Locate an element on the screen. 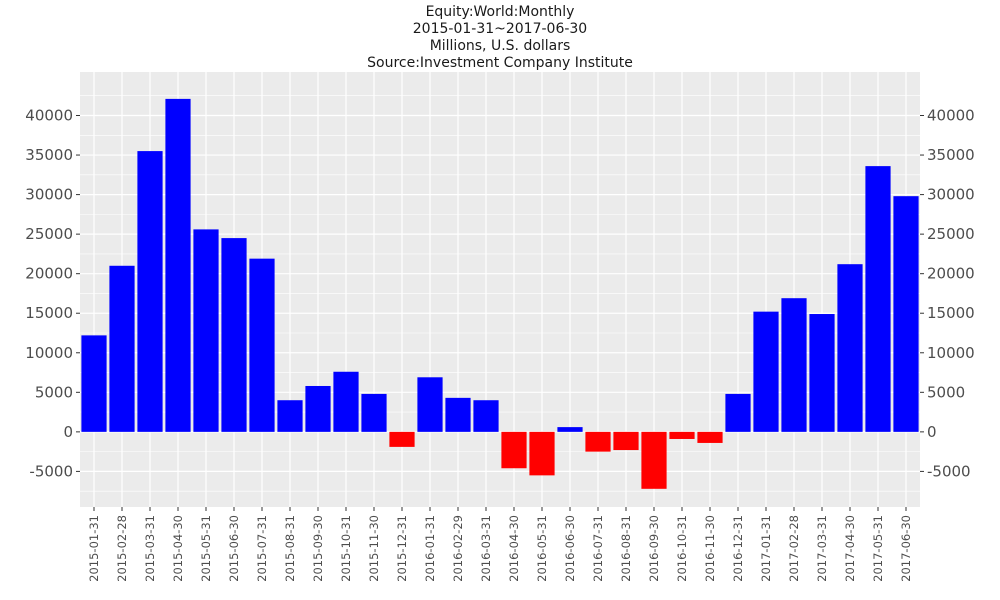 The height and width of the screenshot is (600, 1000). y-tick-label-left: 15000 is located at coordinates (49, 313).